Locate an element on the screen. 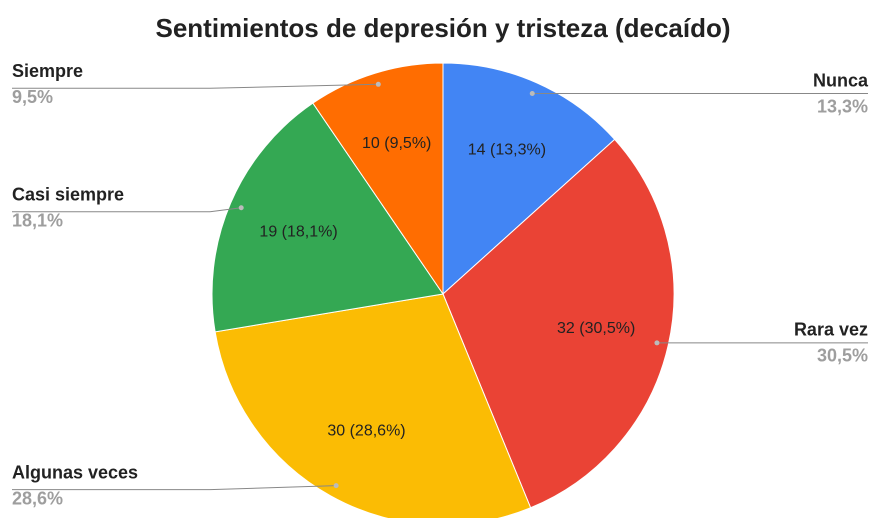 The image size is (874, 518). category-label: Casi siempre is located at coordinates (68, 195).